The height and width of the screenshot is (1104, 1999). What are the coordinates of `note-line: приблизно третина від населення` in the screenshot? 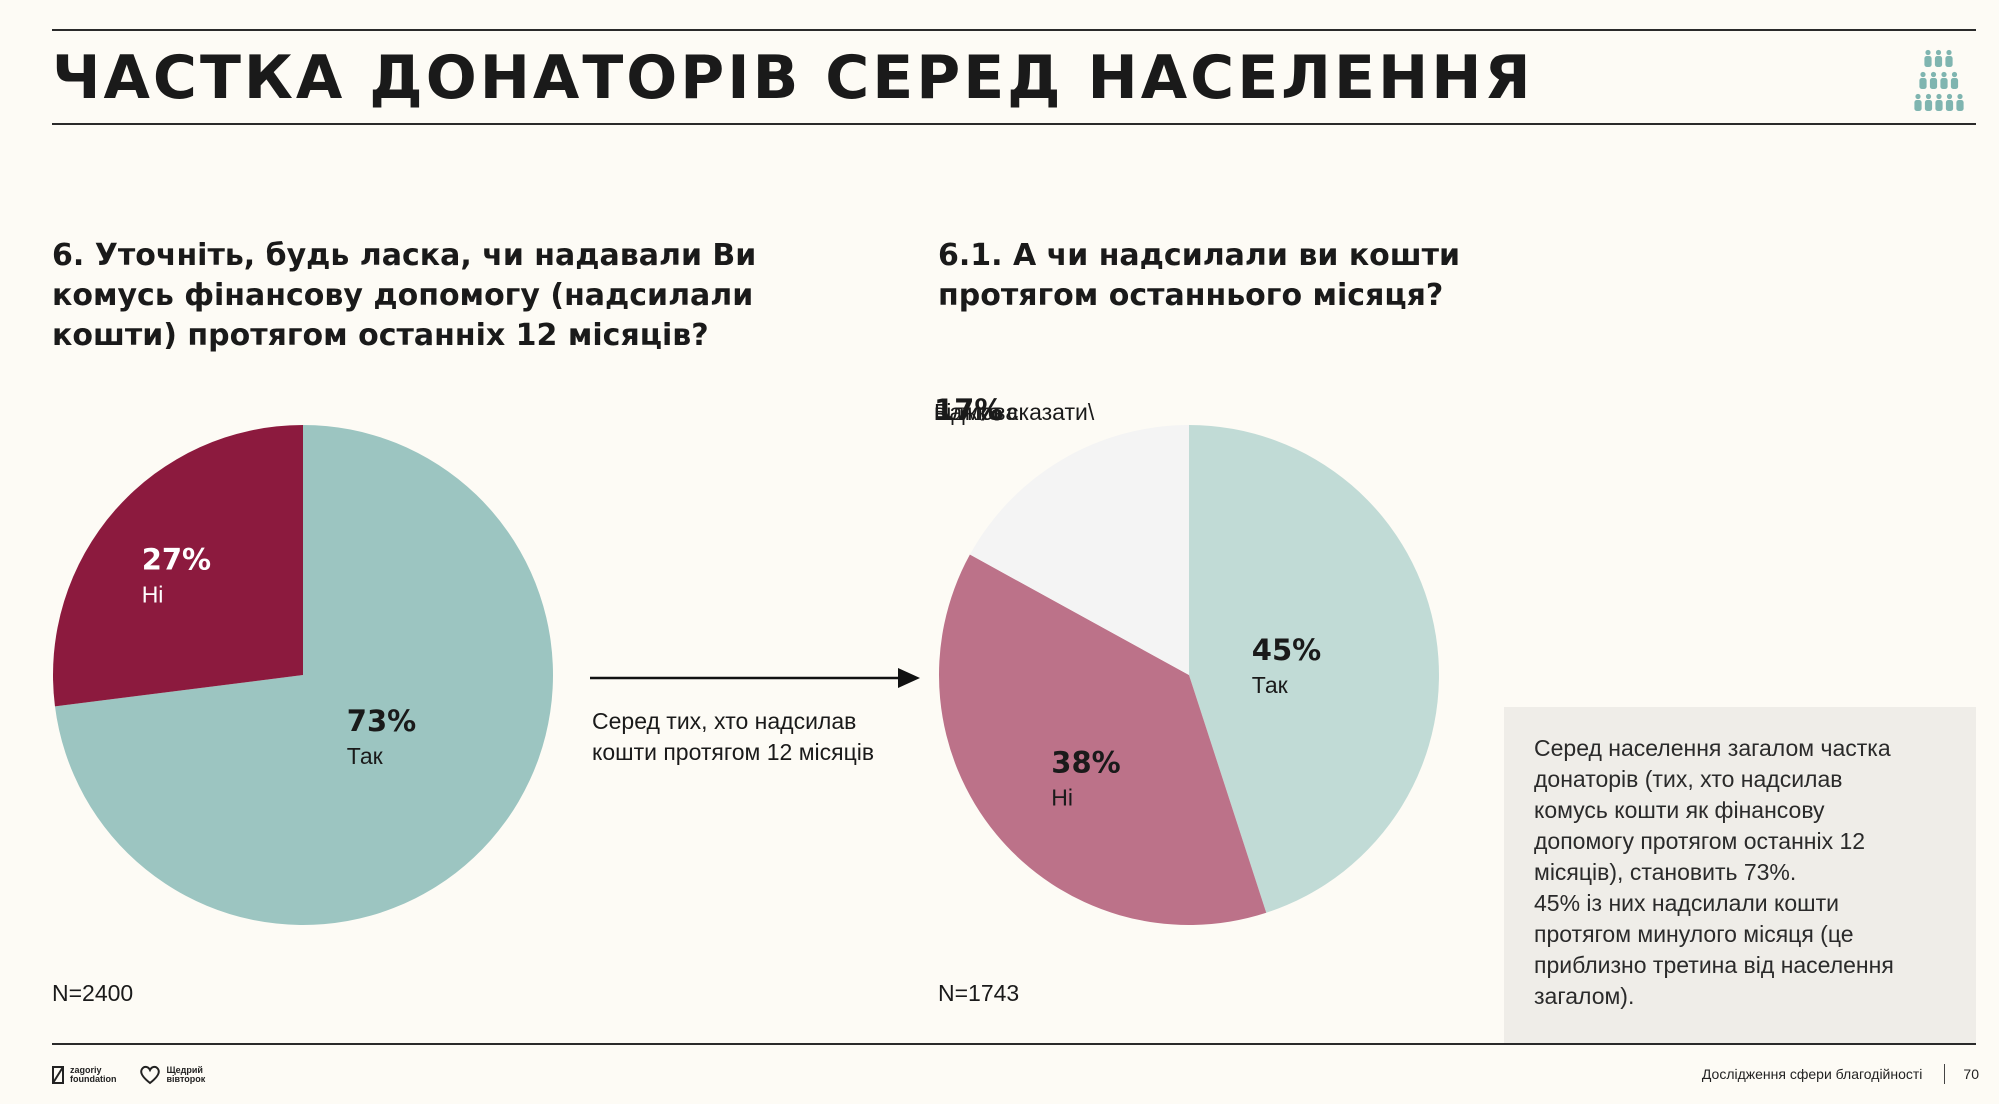 It's located at (1714, 965).